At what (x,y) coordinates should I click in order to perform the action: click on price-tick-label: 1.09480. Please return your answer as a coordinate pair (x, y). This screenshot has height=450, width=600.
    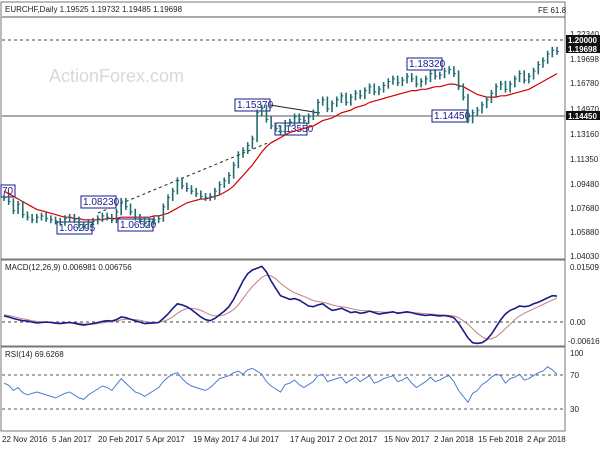
    Looking at the image, I should click on (584, 184).